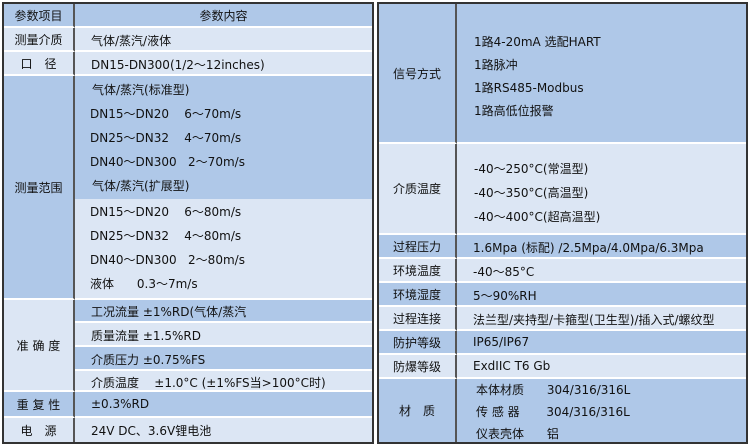  I want to click on signal-line: 1路脉冲, so click(496, 65).